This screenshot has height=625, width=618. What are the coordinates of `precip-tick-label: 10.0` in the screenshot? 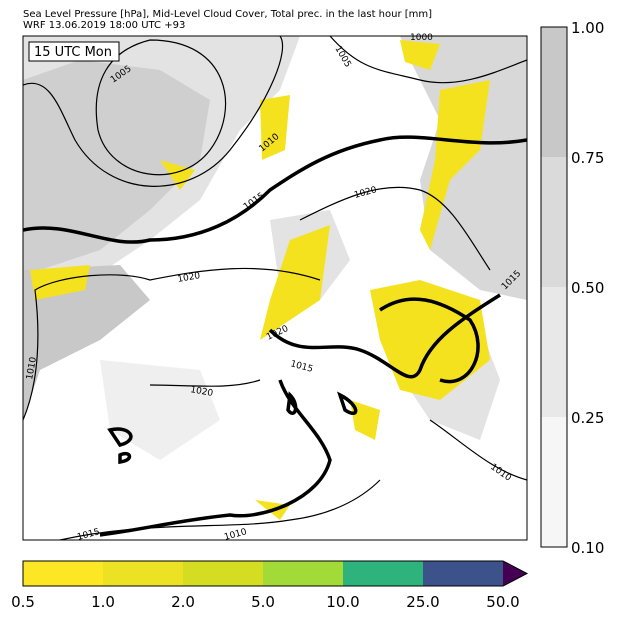 It's located at (342, 602).